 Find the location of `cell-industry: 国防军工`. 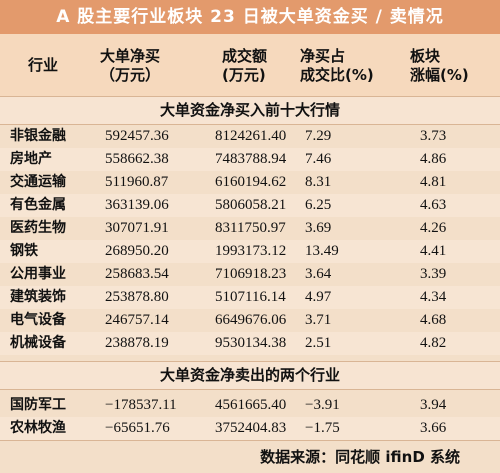

cell-industry: 国防军工 is located at coordinates (38, 405).